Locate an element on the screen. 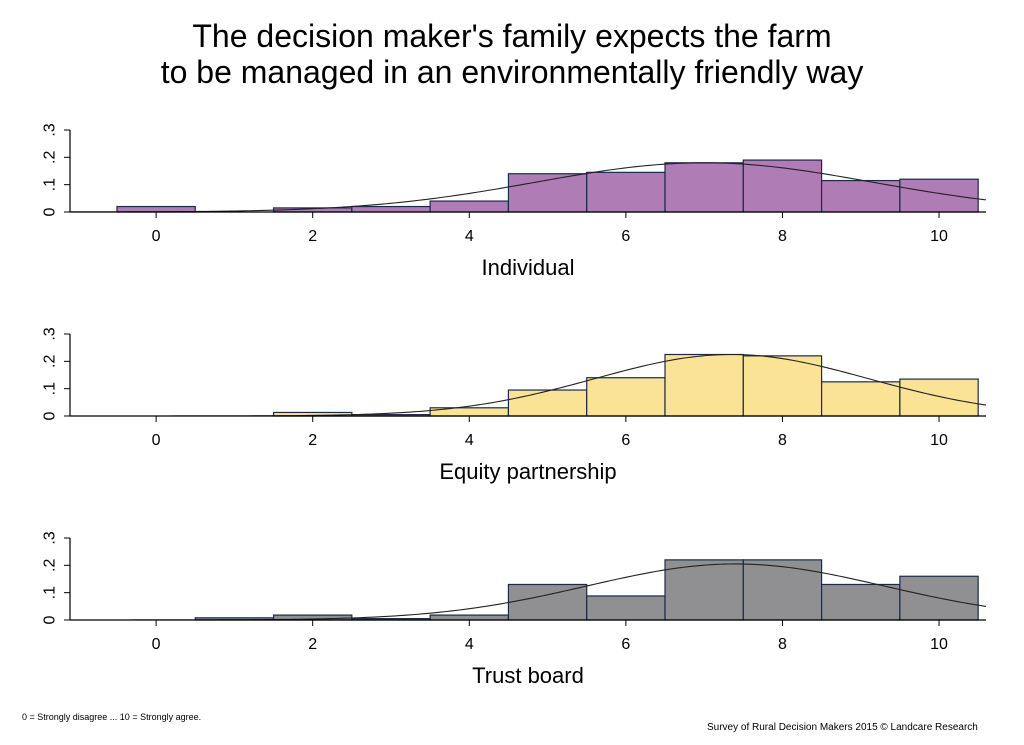 The width and height of the screenshot is (1024, 745). x-axis-label: Trust board is located at coordinates (528, 675).